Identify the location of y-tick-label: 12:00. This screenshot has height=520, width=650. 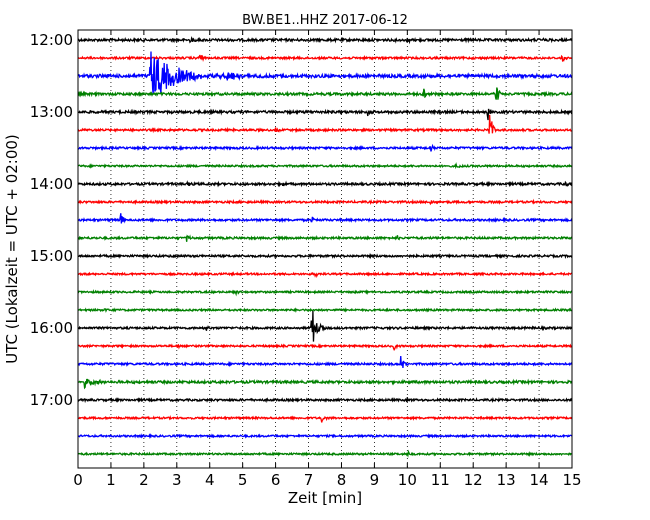
(51, 40).